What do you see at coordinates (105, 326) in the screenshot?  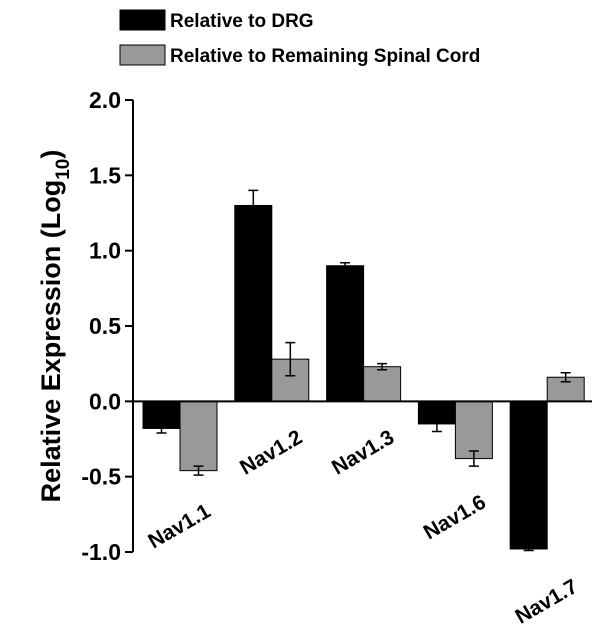 I see `y-tick-label: 0.5` at bounding box center [105, 326].